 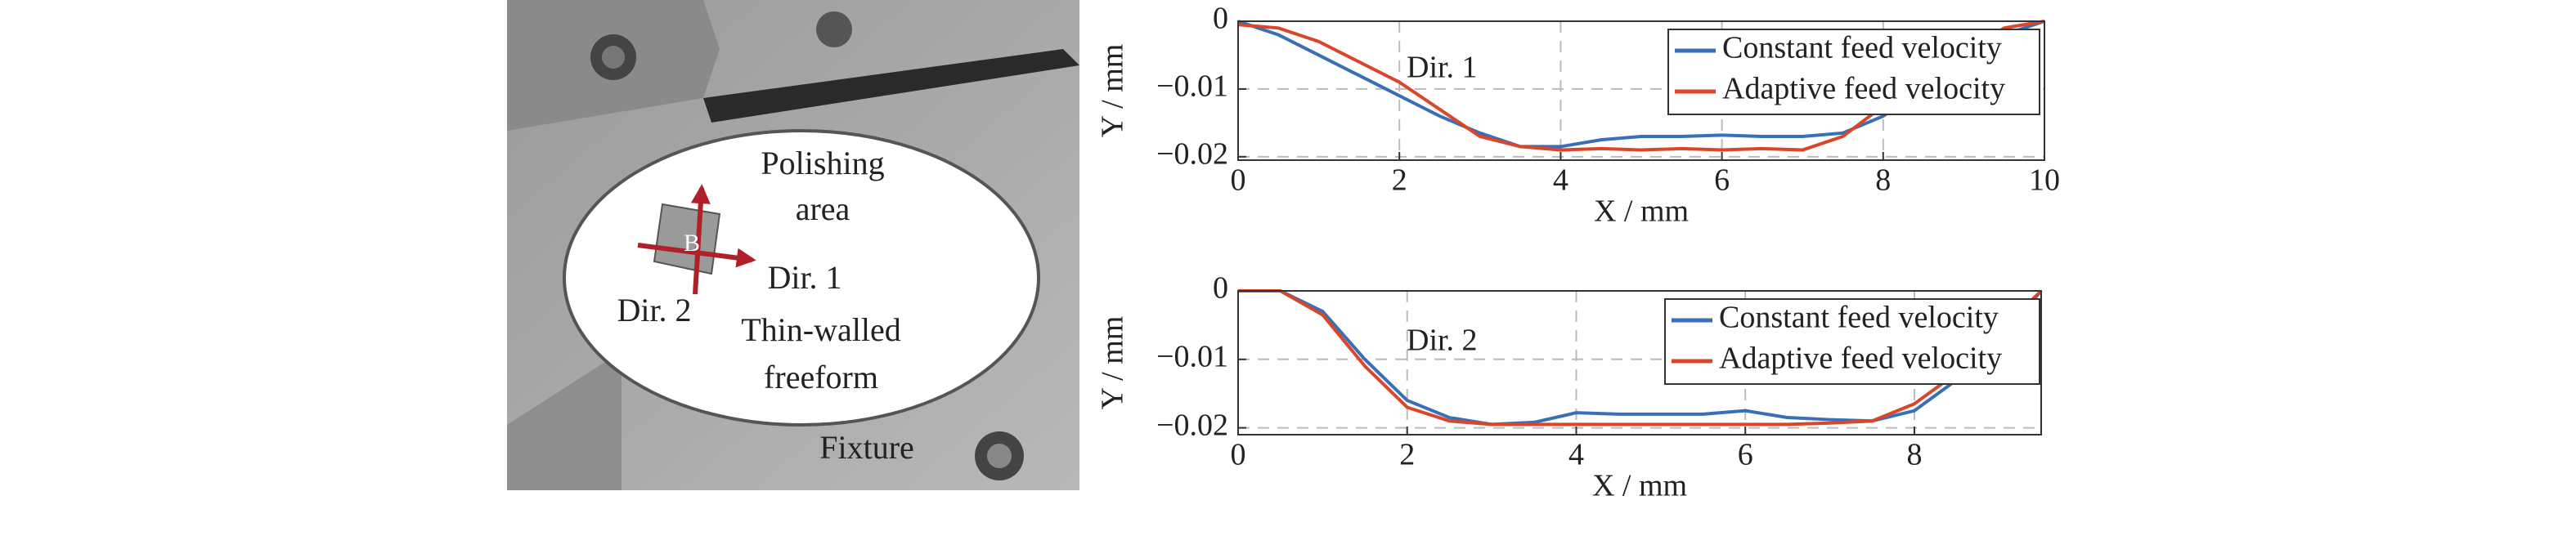 What do you see at coordinates (823, 208) in the screenshot?
I see `ill-label: area` at bounding box center [823, 208].